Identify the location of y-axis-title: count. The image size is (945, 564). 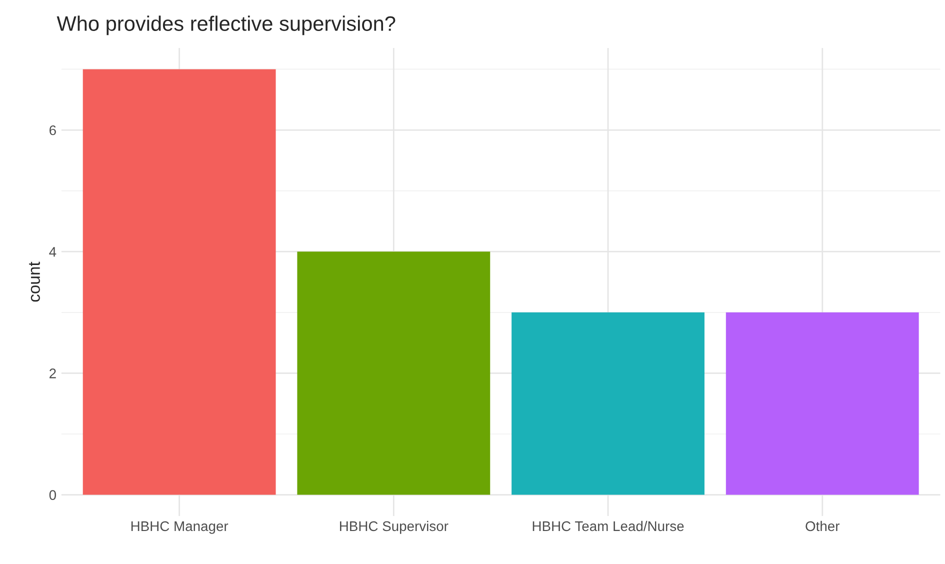
(34, 282).